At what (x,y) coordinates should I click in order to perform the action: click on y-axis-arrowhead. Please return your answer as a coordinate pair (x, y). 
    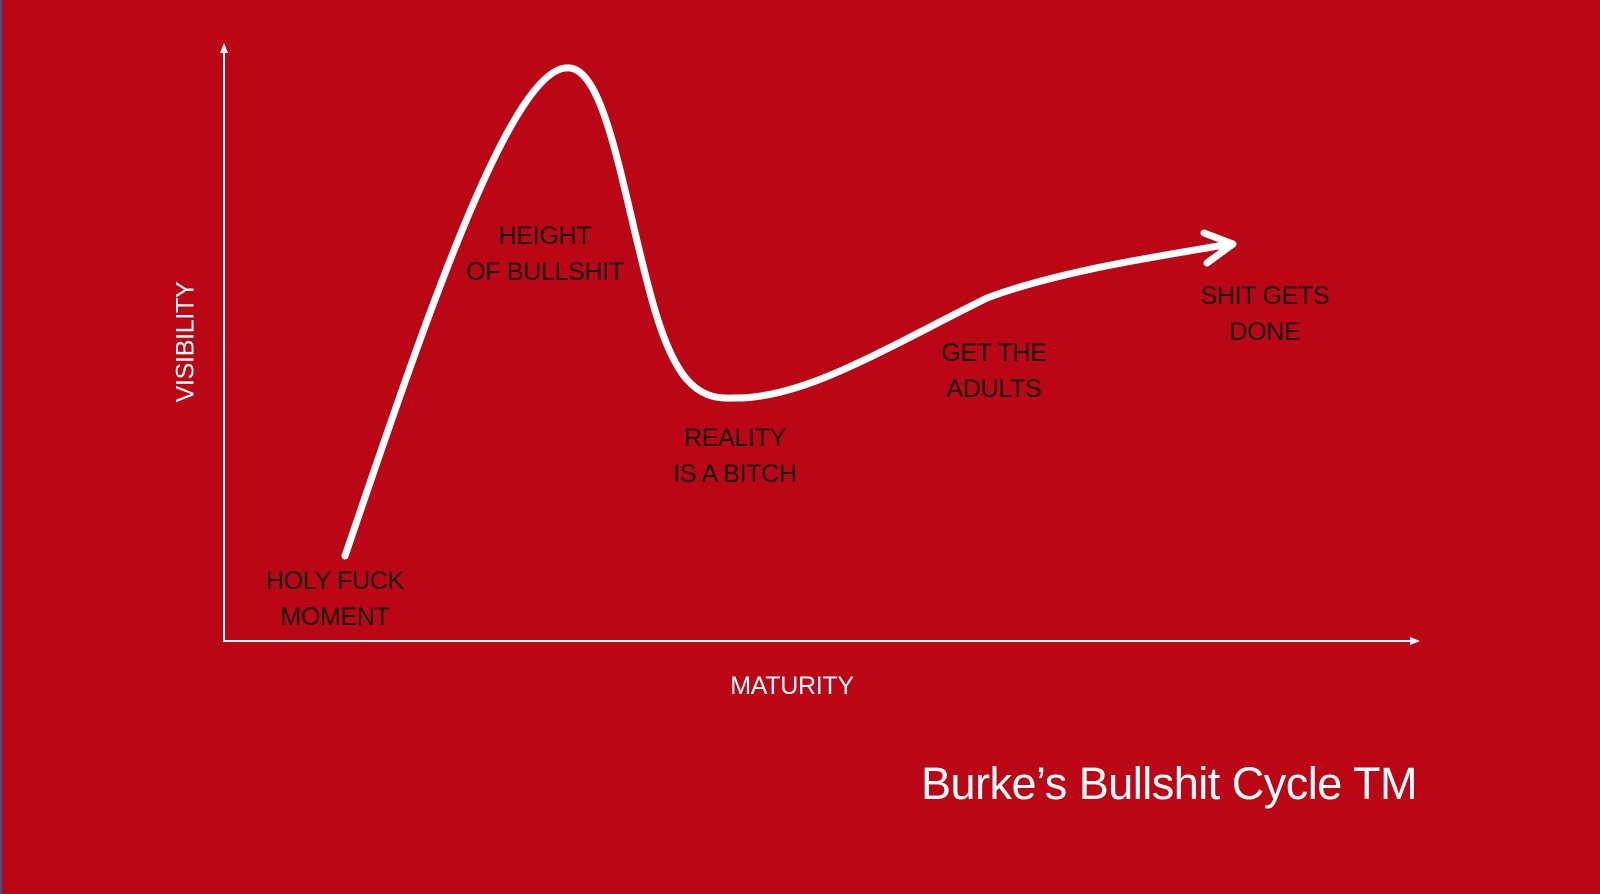
    Looking at the image, I should click on (224, 48).